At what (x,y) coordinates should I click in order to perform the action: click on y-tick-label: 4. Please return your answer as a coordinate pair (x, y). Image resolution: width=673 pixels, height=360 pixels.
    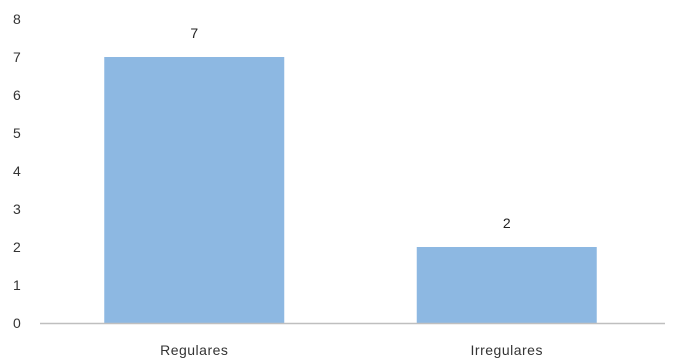
    Looking at the image, I should click on (17, 171).